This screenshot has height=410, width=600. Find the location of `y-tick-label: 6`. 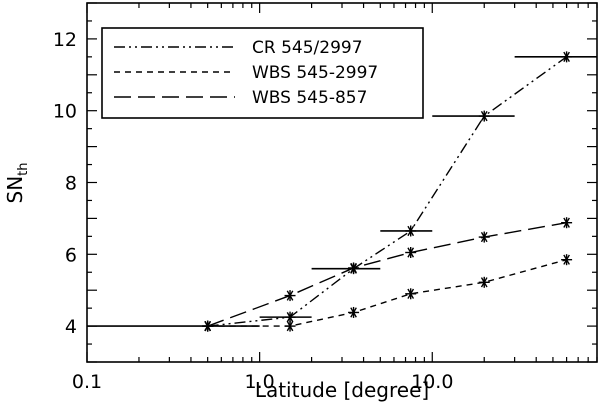

y-tick-label: 6 is located at coordinates (71, 255).